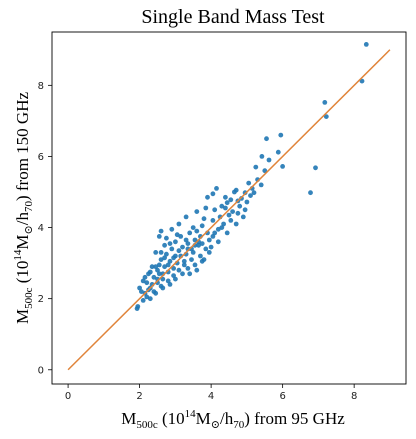  What do you see at coordinates (41, 370) in the screenshot?
I see `y-tick-label: 0` at bounding box center [41, 370].